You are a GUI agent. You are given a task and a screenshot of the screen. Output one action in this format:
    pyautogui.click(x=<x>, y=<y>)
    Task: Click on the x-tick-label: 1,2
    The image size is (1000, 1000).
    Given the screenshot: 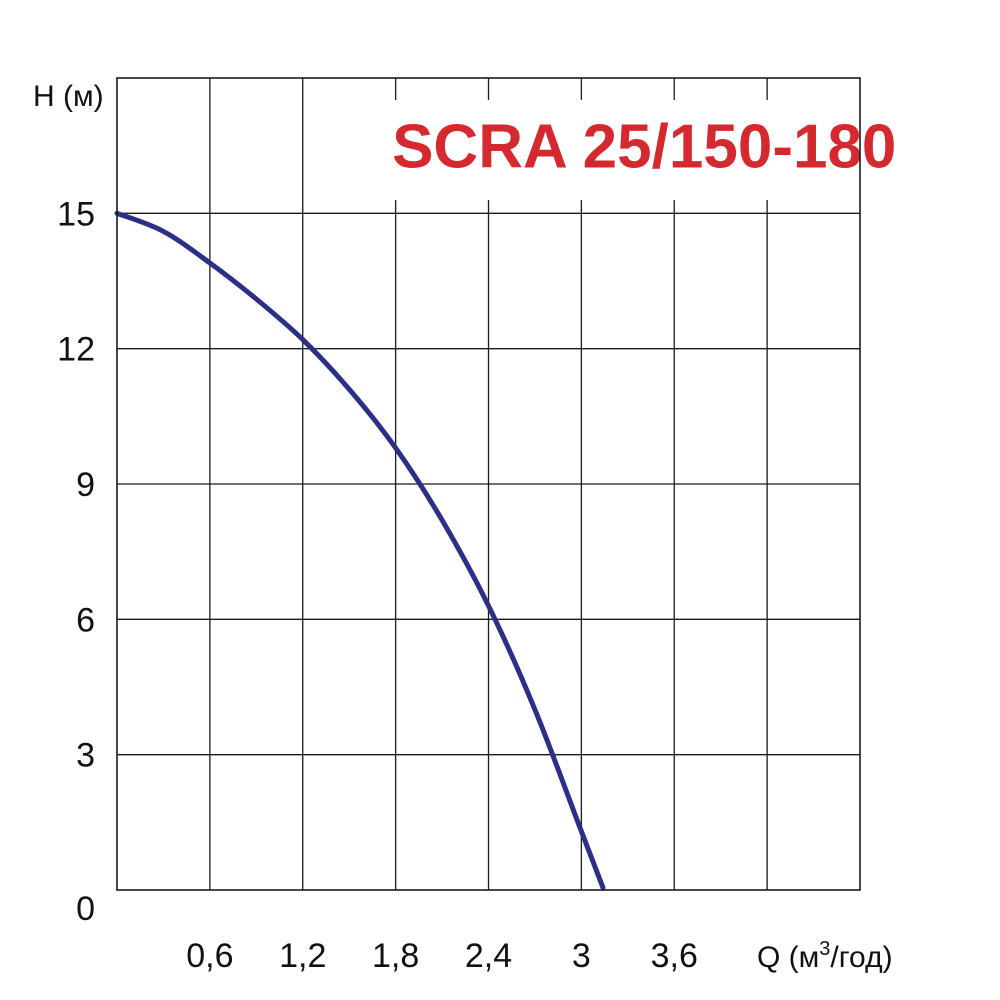 What is the action you would take?
    pyautogui.click(x=302, y=956)
    